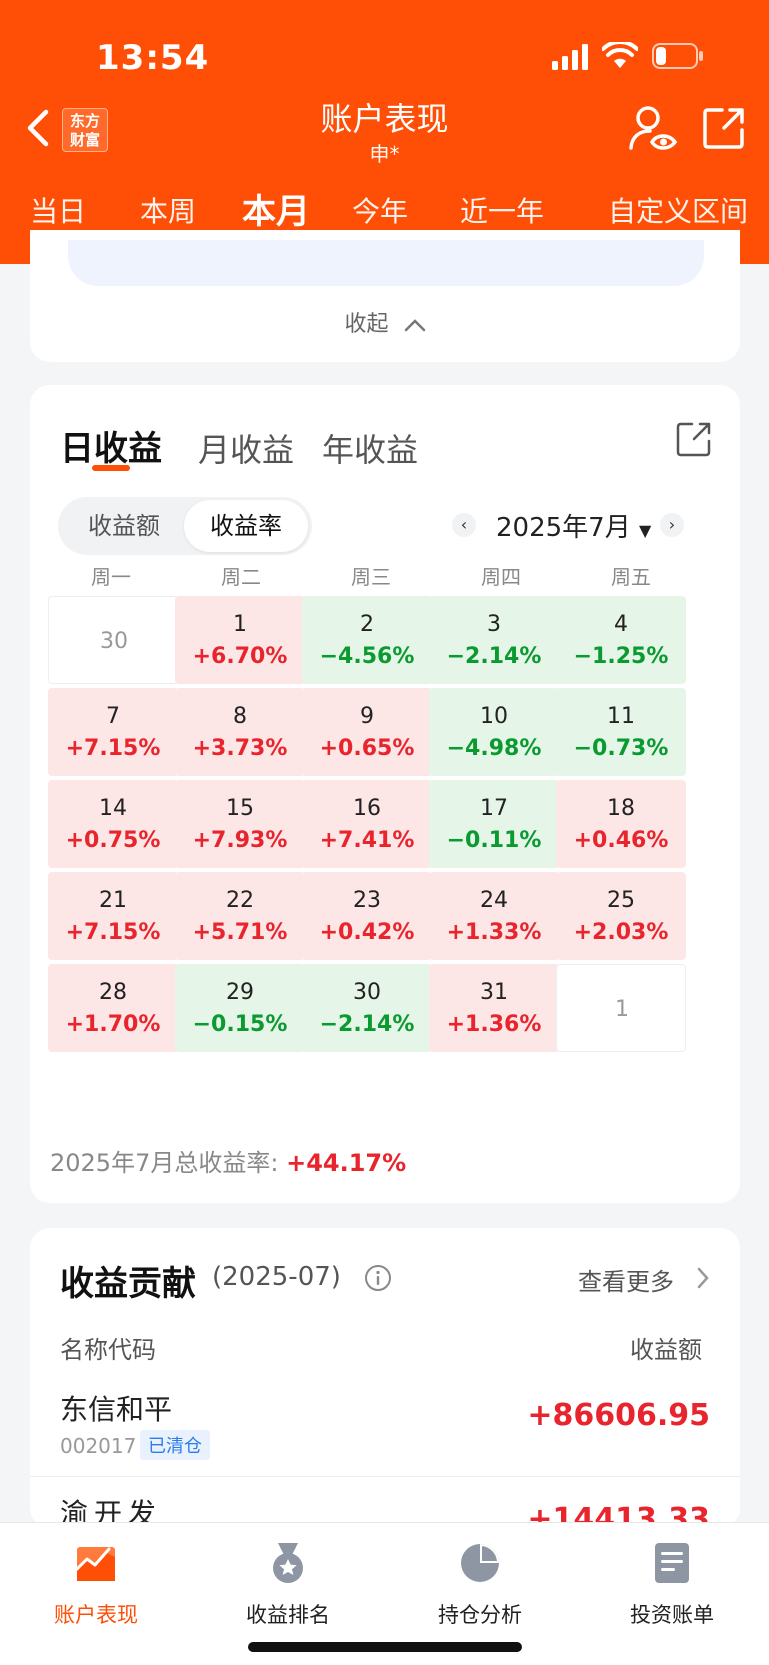 The width and height of the screenshot is (769, 1665). Describe the element at coordinates (38, 128) in the screenshot. I see `back-arrow-icon` at that location.